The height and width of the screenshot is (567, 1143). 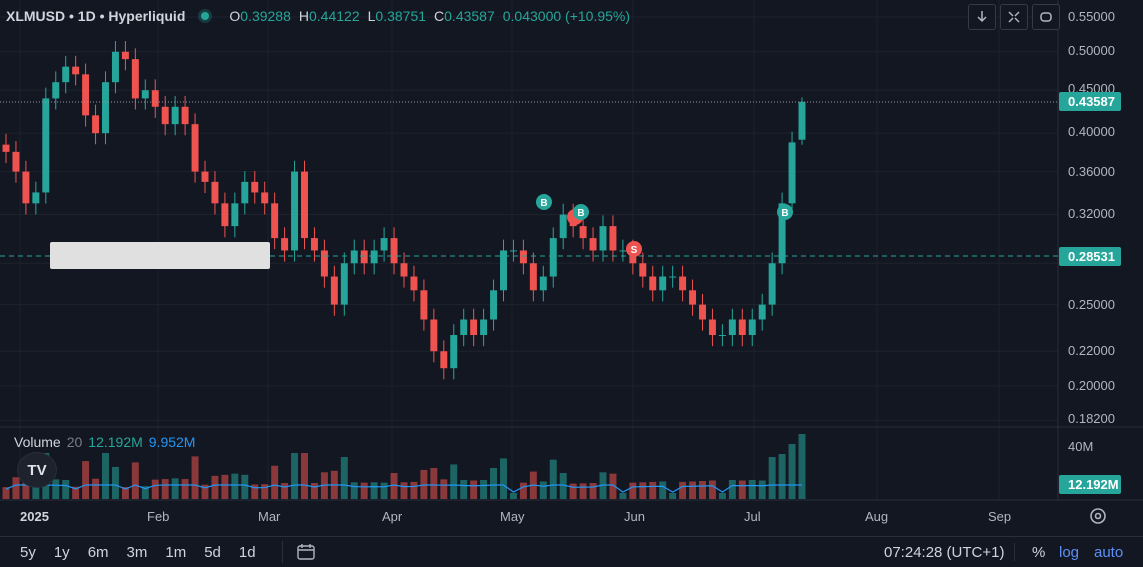 I want to click on range-5y: 5y, so click(x=28, y=552).